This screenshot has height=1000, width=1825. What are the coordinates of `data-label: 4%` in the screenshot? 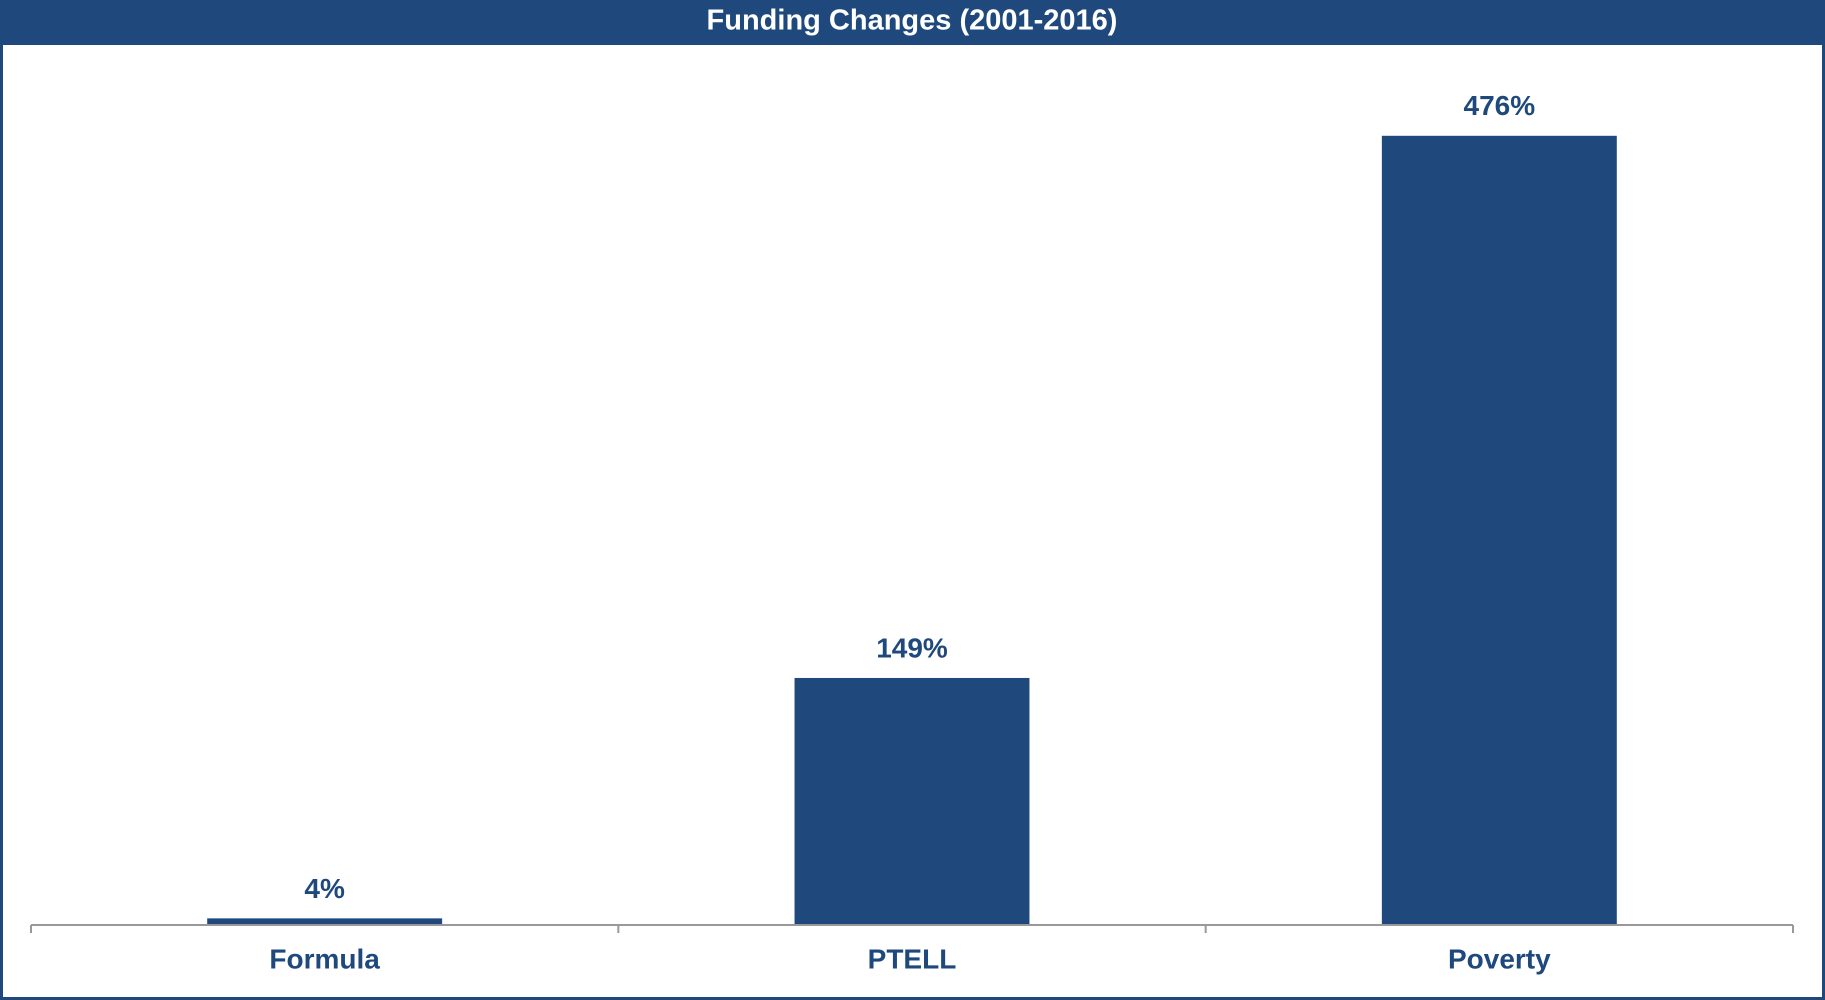 It's located at (324, 888).